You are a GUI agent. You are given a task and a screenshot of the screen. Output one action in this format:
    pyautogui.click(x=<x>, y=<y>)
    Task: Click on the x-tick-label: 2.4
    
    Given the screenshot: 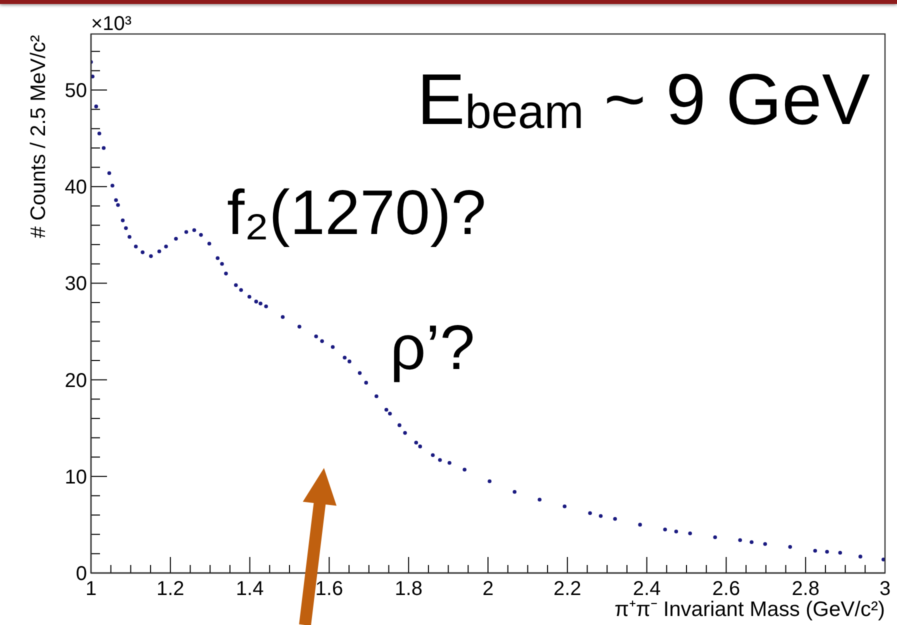 What is the action you would take?
    pyautogui.click(x=646, y=589)
    